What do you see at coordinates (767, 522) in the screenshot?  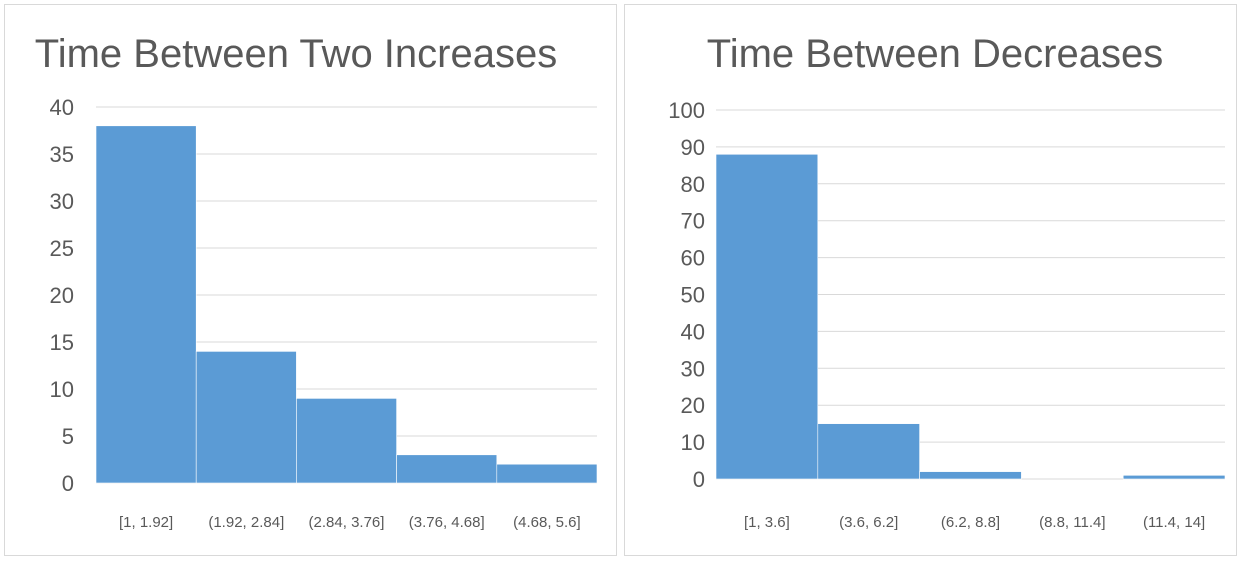 I see `x-tick-label: [1, 3.6]` at bounding box center [767, 522].